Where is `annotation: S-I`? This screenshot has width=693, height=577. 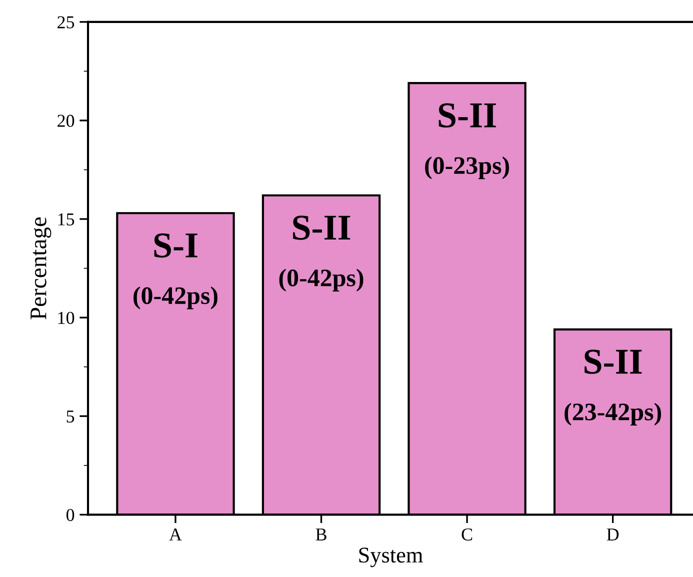
annotation: S-I is located at coordinates (176, 245).